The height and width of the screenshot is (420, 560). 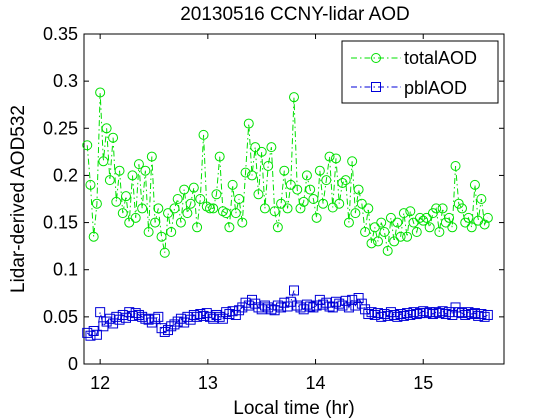 I want to click on x-tick-label: 14, so click(x=316, y=383).